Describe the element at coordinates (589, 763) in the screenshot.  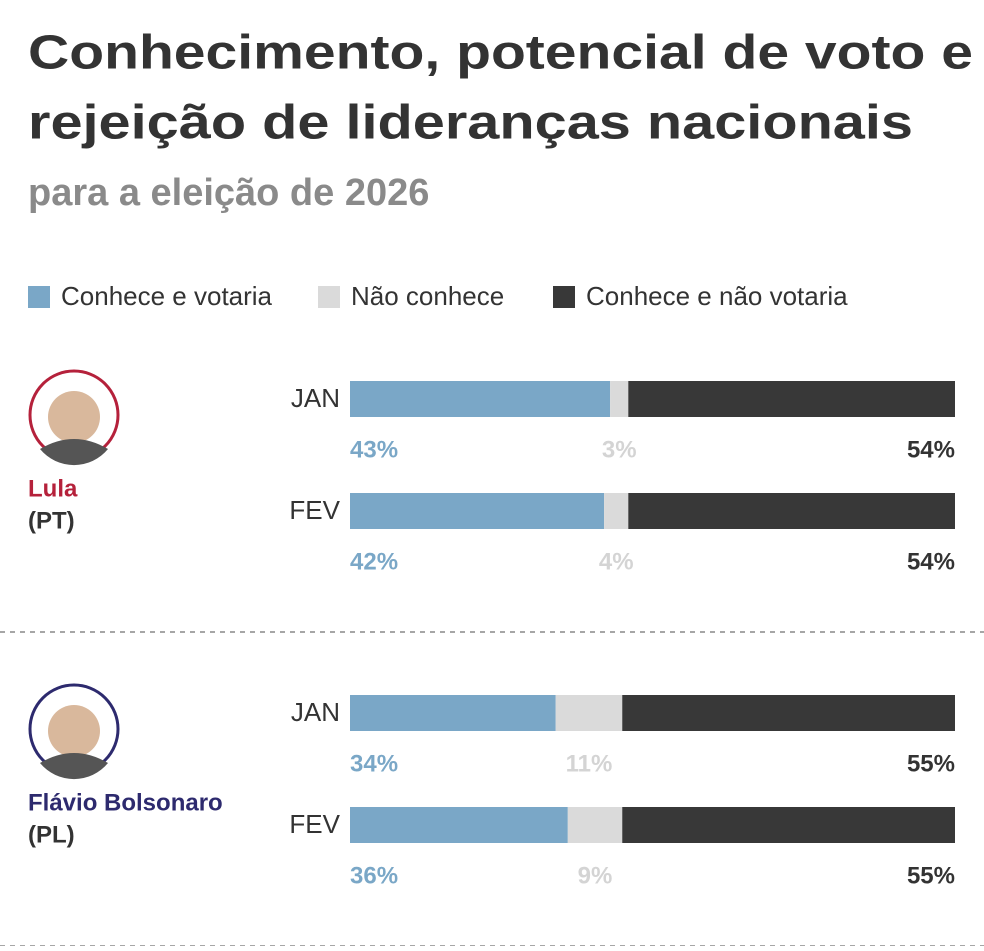
I see `value-label: 11%` at that location.